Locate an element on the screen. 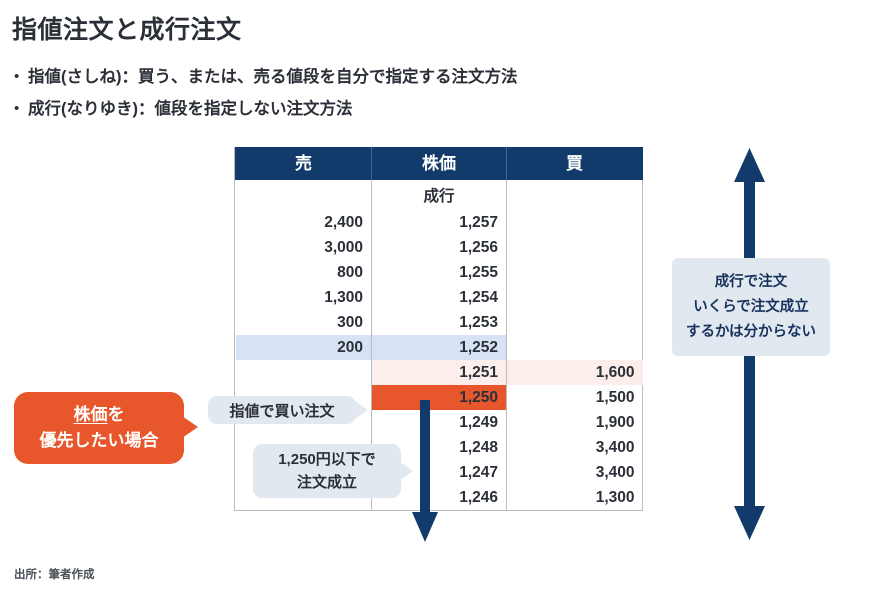  callout-line1-rest: を is located at coordinates (116, 414).